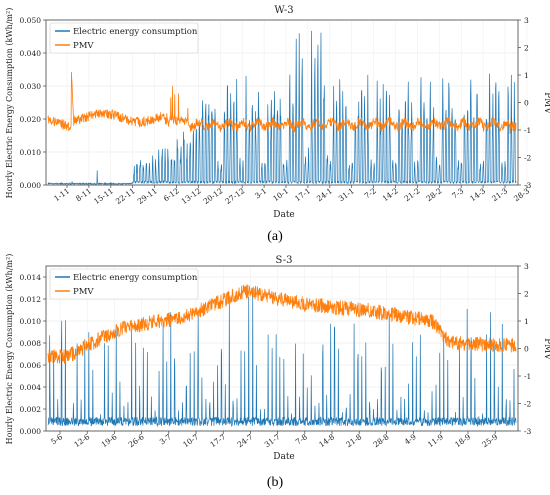 This screenshot has height=495, width=550. I want to click on chart-b-x-label: Date, so click(284, 457).